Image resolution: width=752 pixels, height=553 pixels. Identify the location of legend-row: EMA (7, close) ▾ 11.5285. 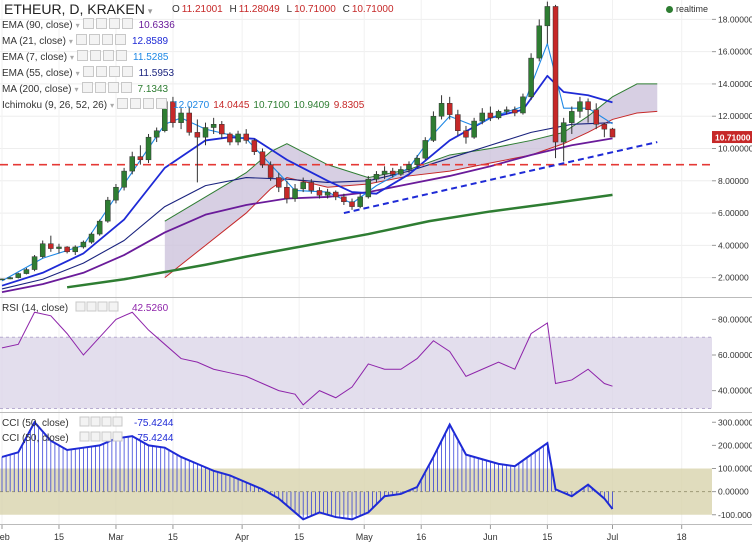
(85, 57).